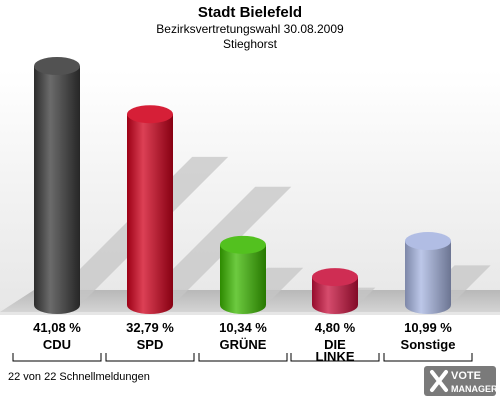  I want to click on vote-manager-logo: VOTE MANAGER, so click(461, 381).